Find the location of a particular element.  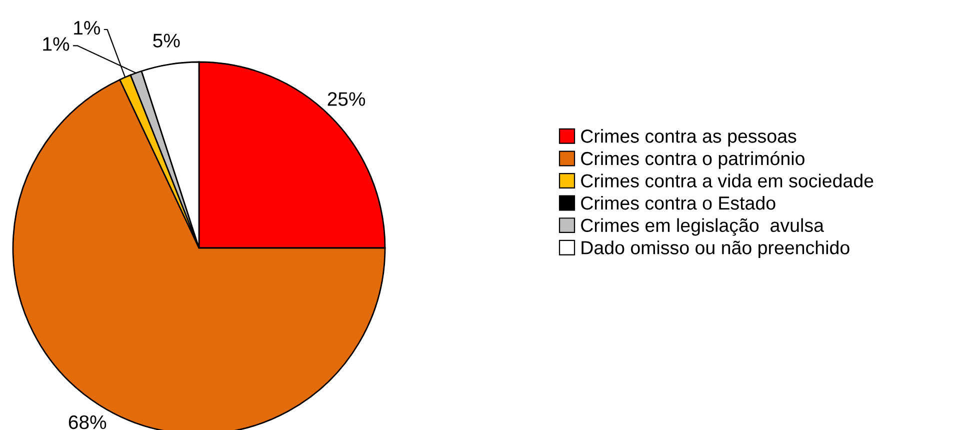

legend-label: Crimes contra o Estado is located at coordinates (678, 203).